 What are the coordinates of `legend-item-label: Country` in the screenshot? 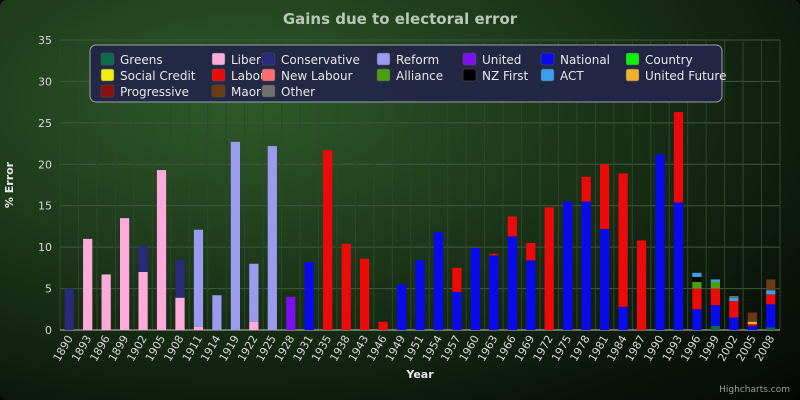 It's located at (669, 60).